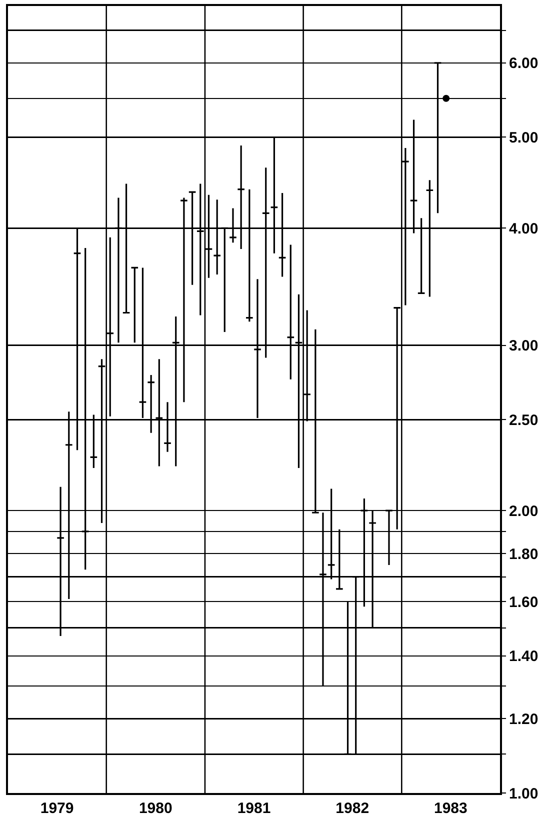 This screenshot has width=552, height=815. Describe the element at coordinates (523, 346) in the screenshot. I see `y-tick-label: 3.00` at that location.